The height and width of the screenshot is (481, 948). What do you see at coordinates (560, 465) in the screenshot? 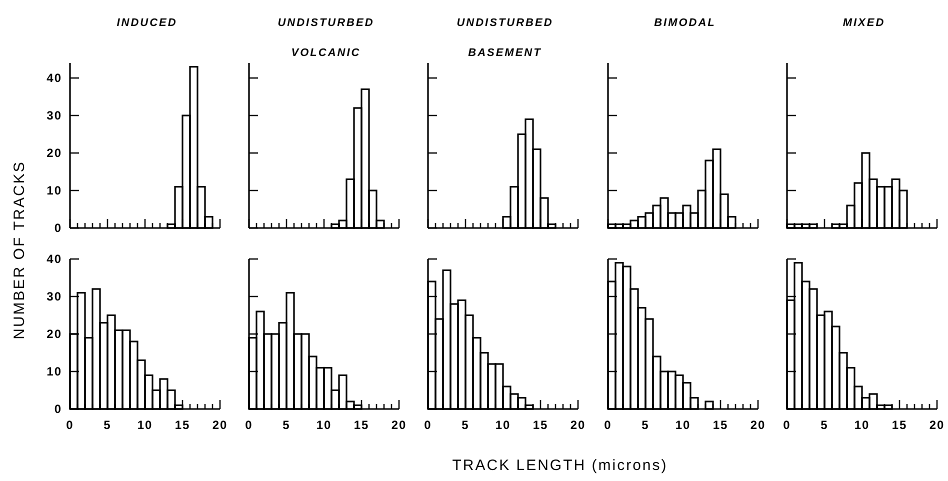
I see `x-axis-title: TRACK LENGTH (microns)` at bounding box center [560, 465].